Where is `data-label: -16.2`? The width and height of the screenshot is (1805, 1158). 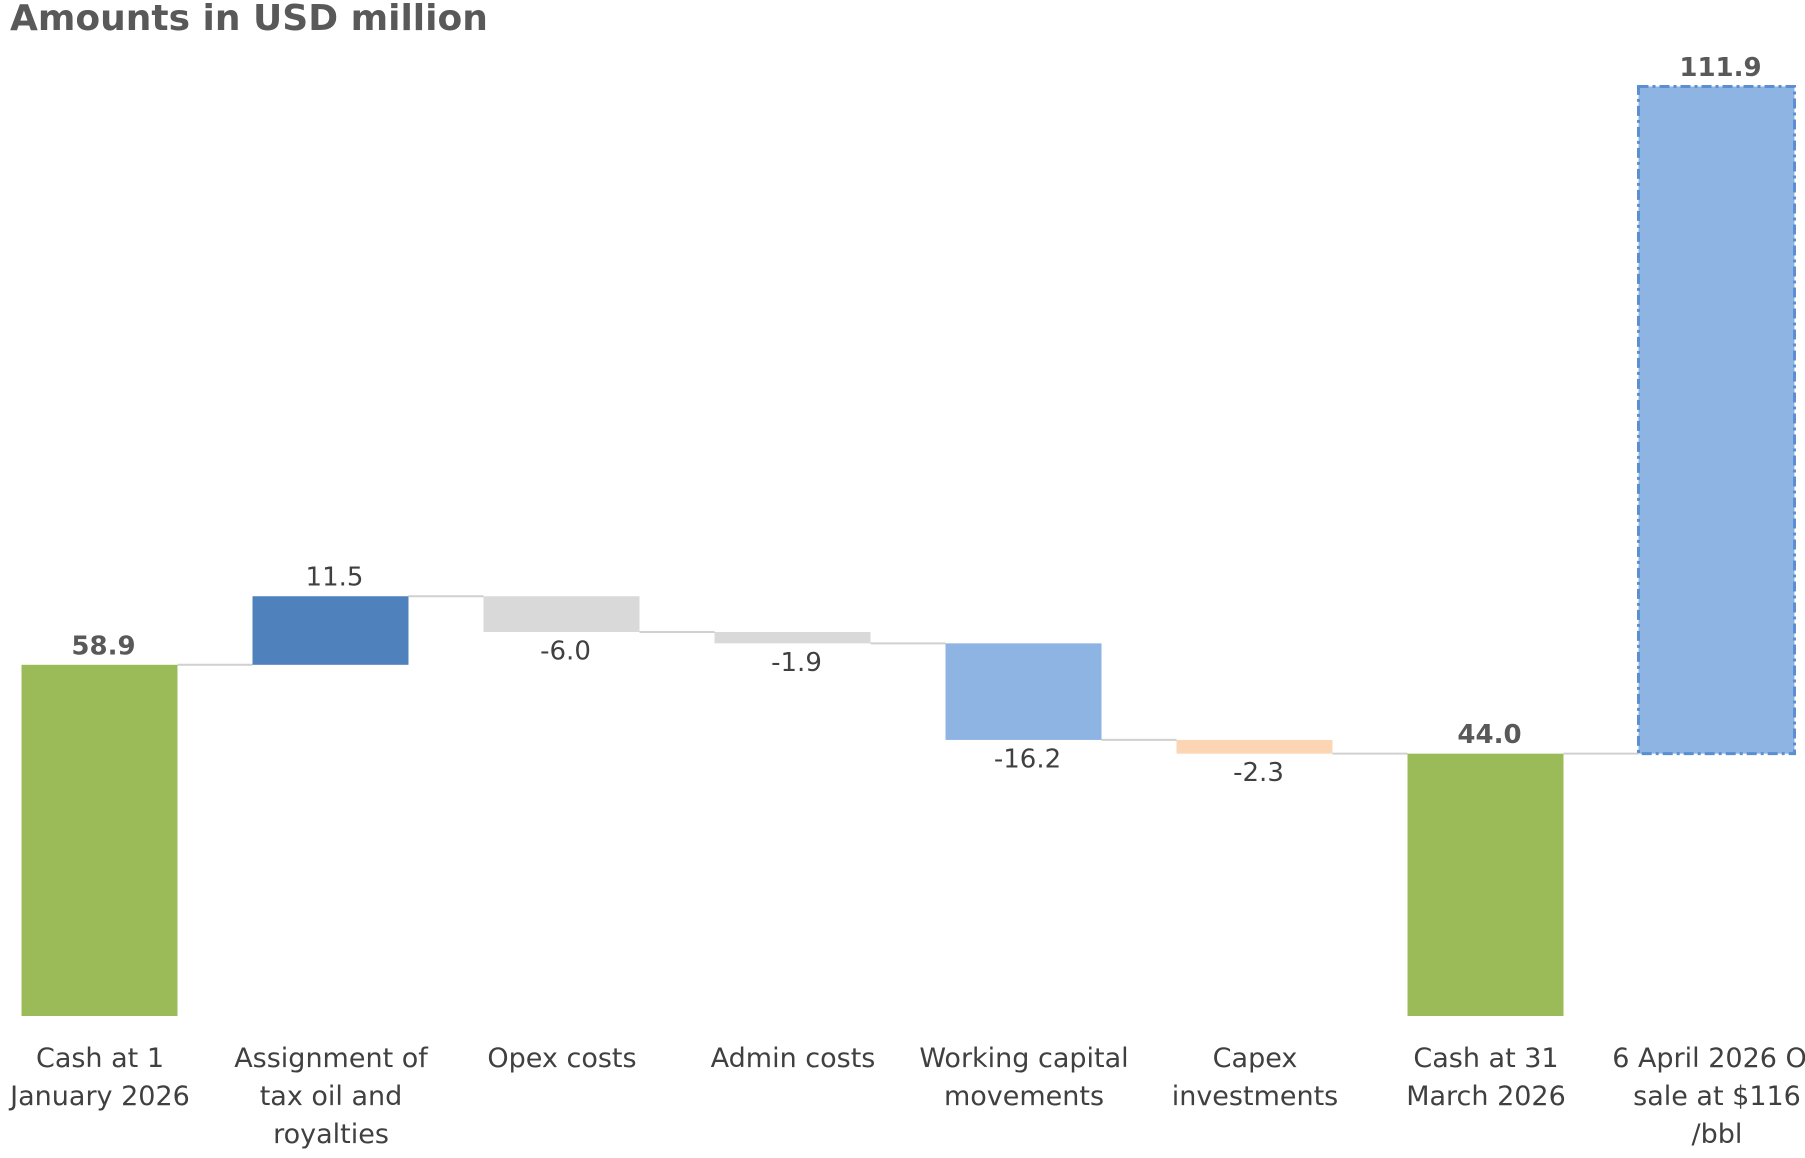
data-label: -16.2 is located at coordinates (1027, 759).